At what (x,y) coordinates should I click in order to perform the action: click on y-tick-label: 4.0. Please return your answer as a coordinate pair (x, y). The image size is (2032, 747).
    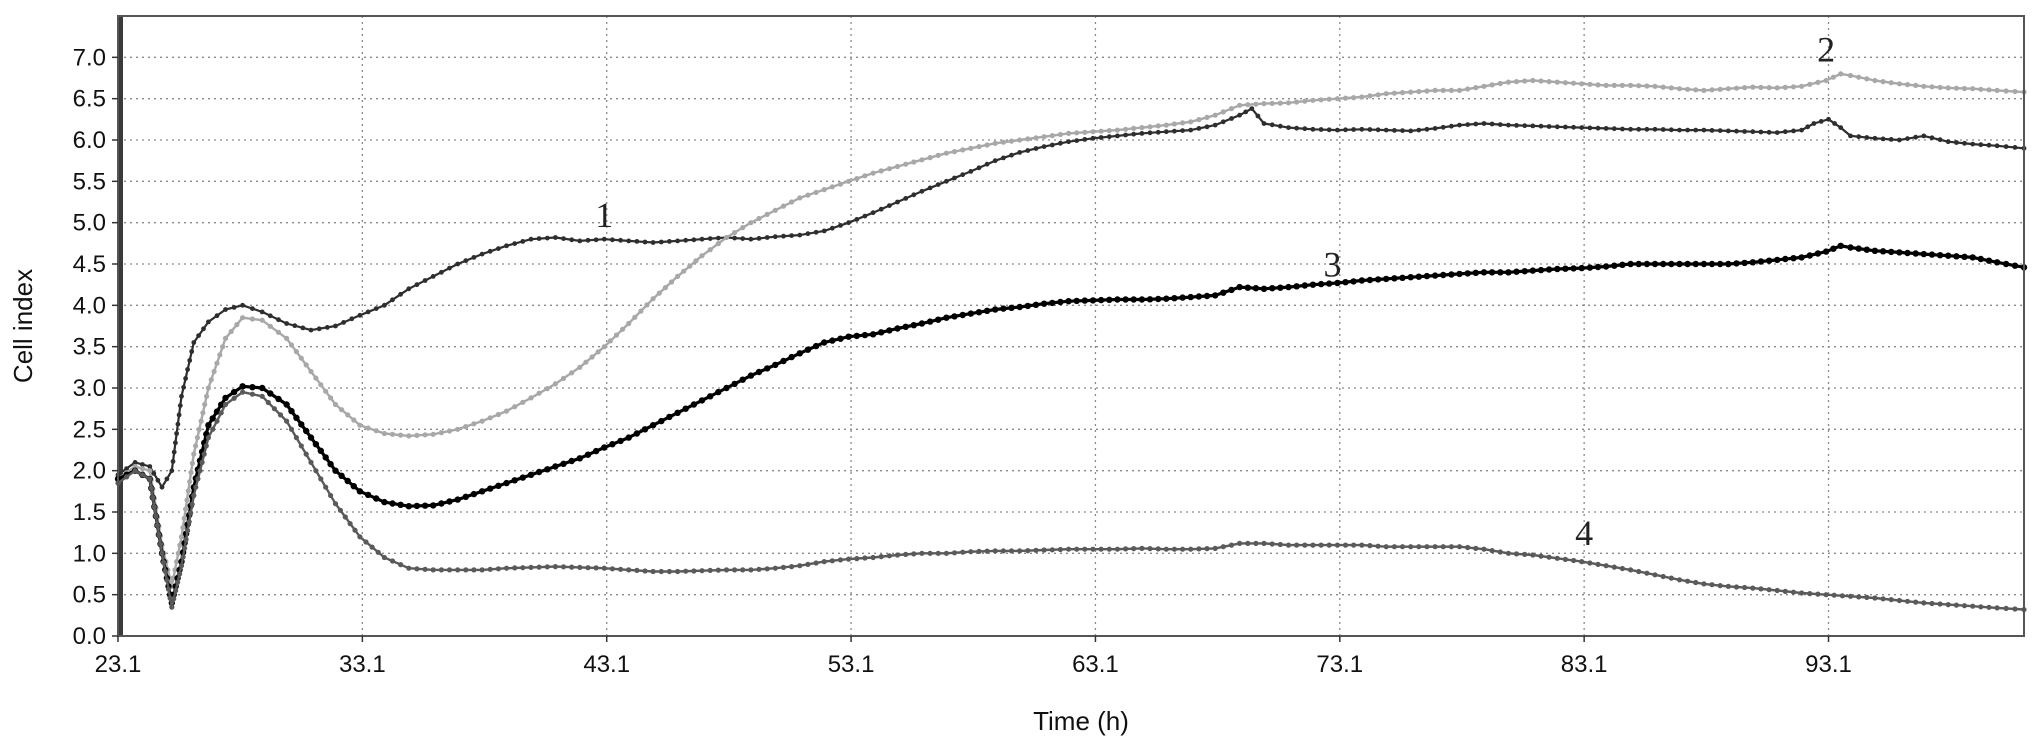
    Looking at the image, I should click on (89, 305).